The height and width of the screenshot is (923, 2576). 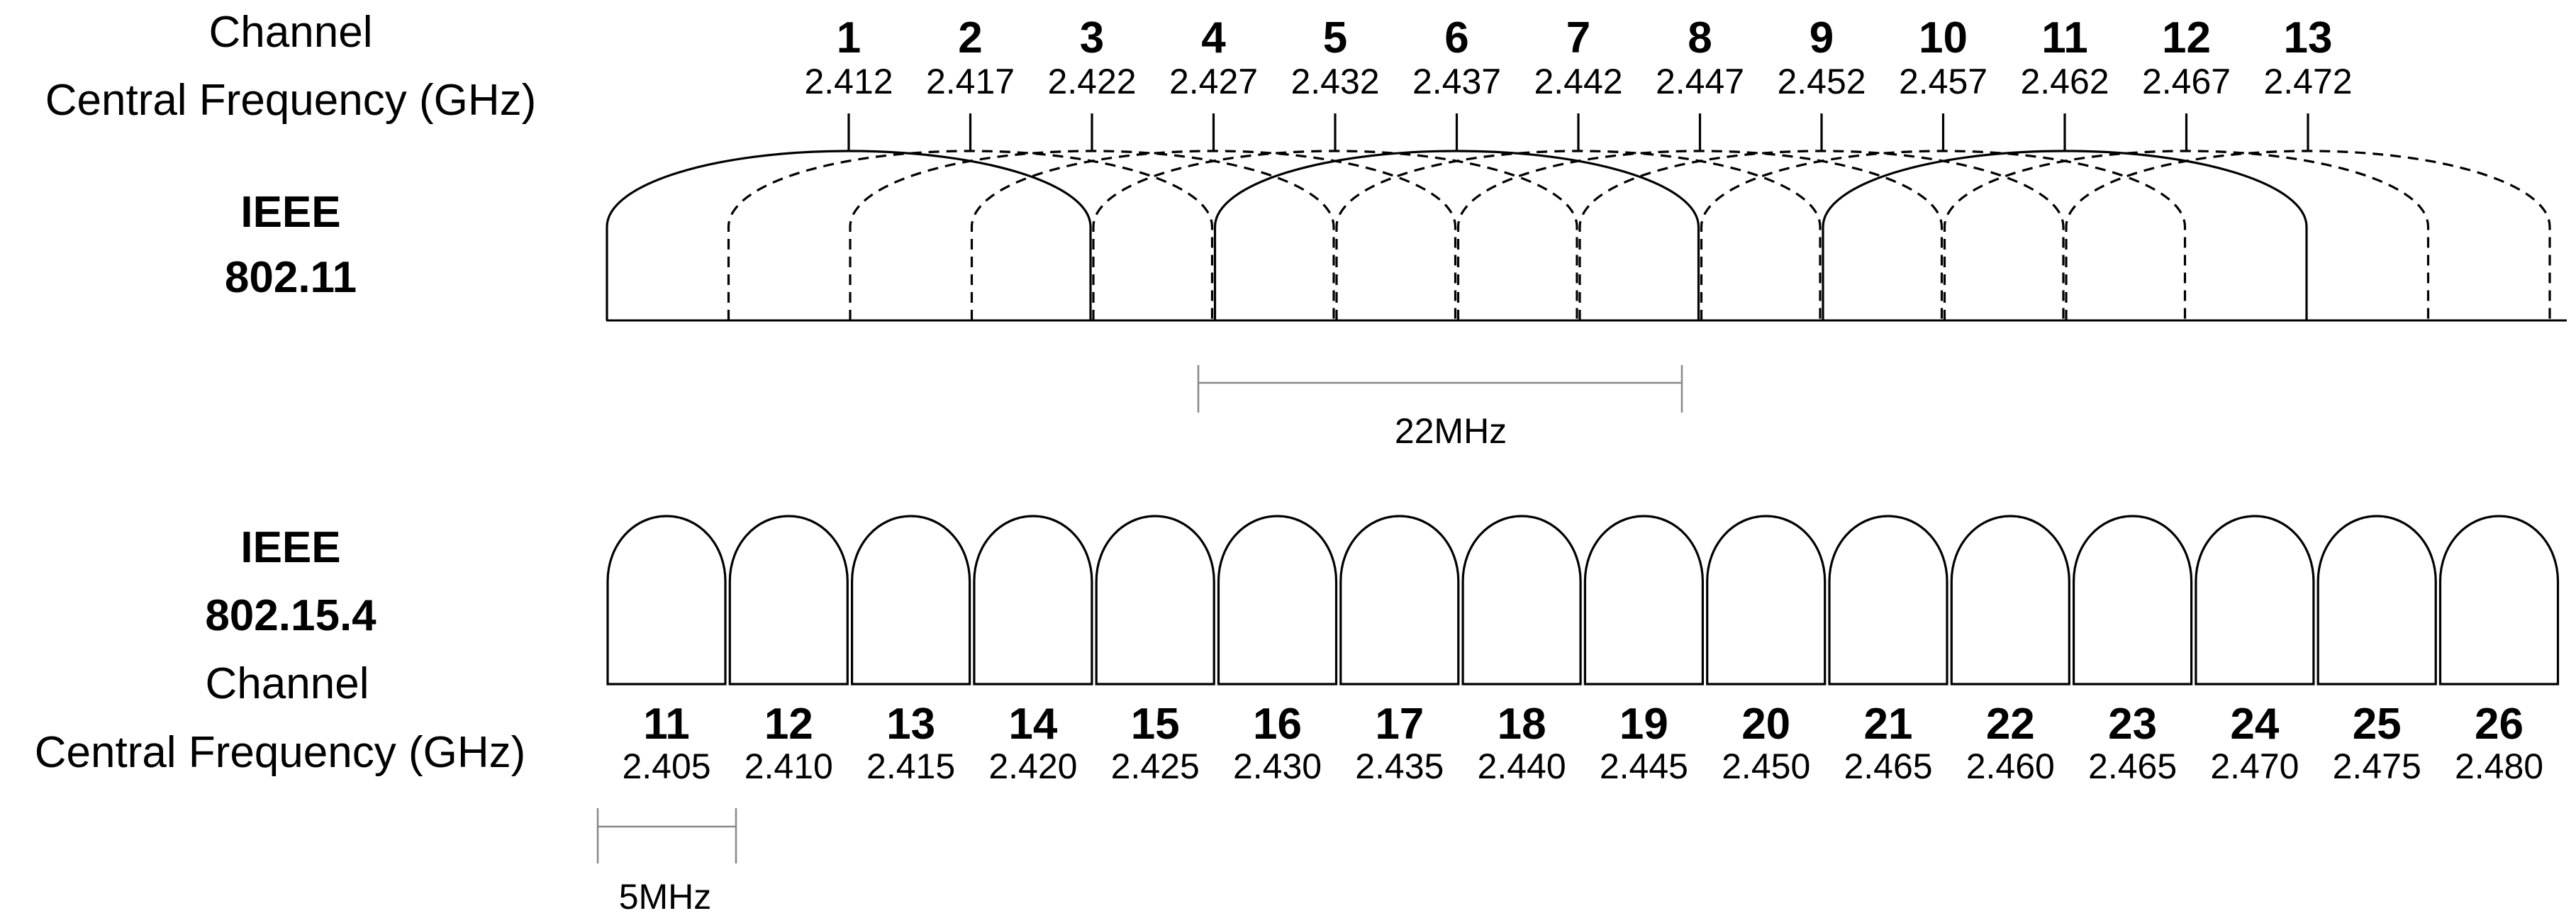 What do you see at coordinates (2010, 724) in the screenshot?
I see `zigbee-channel-number-22: 22` at bounding box center [2010, 724].